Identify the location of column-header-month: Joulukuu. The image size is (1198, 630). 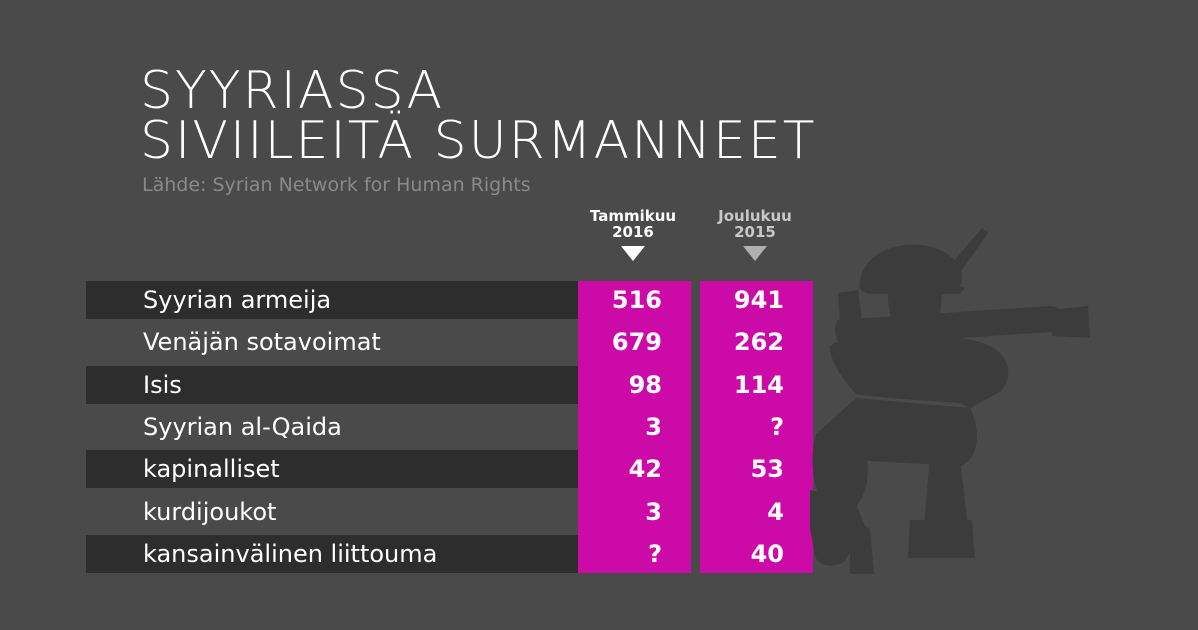
(755, 216).